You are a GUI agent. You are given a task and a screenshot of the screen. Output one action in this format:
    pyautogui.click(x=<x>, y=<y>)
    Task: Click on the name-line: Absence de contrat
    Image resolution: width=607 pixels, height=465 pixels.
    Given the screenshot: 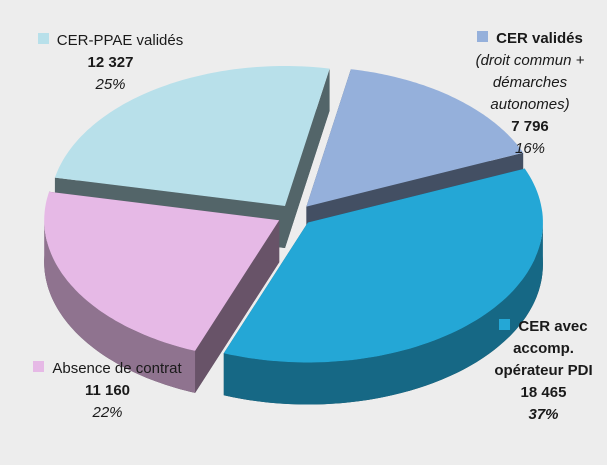 What is the action you would take?
    pyautogui.click(x=107, y=369)
    